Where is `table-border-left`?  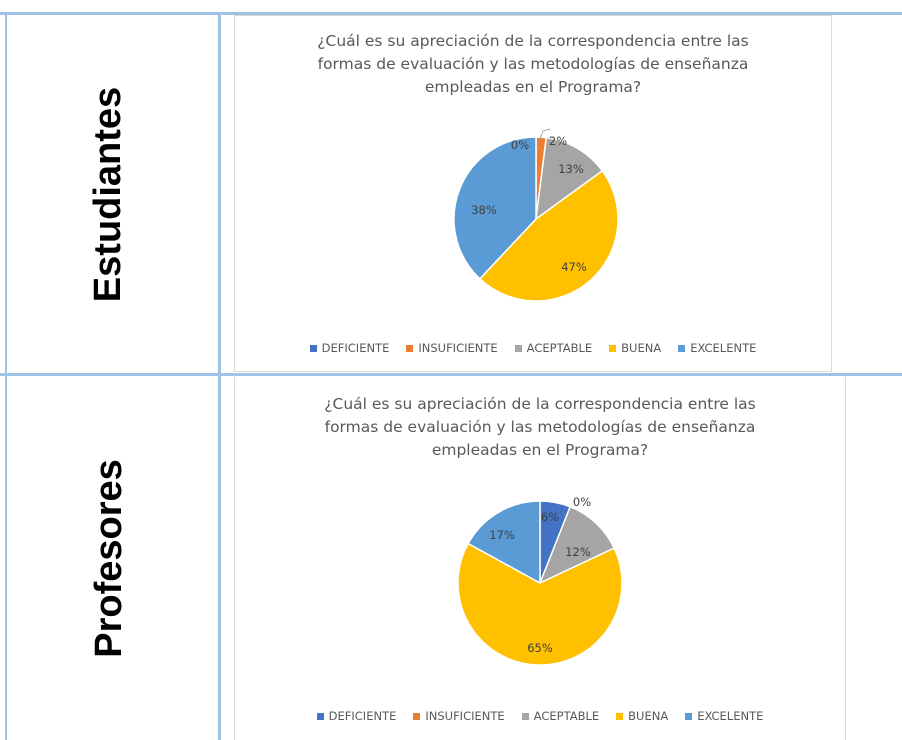
table-border-left is located at coordinates (6, 376).